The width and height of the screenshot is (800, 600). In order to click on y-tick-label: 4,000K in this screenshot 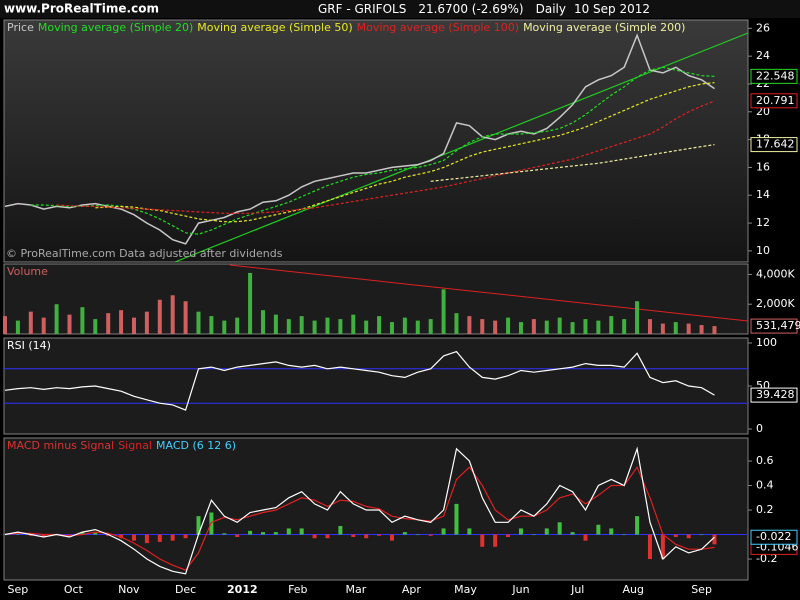, I will do `click(775, 273)`.